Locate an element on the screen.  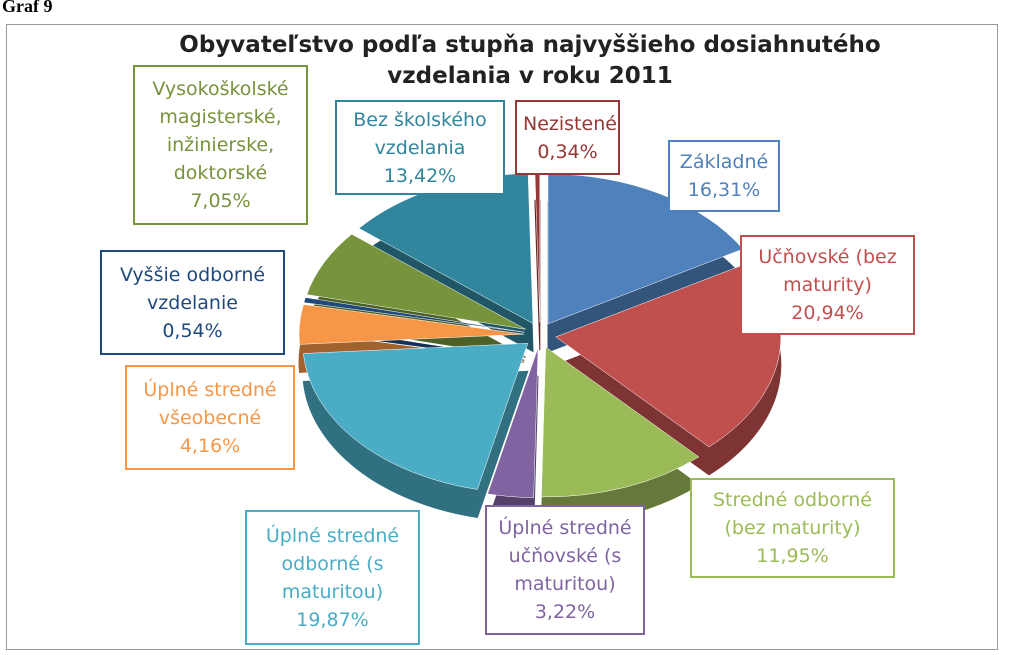
value-label: 7,05% is located at coordinates (220, 201).